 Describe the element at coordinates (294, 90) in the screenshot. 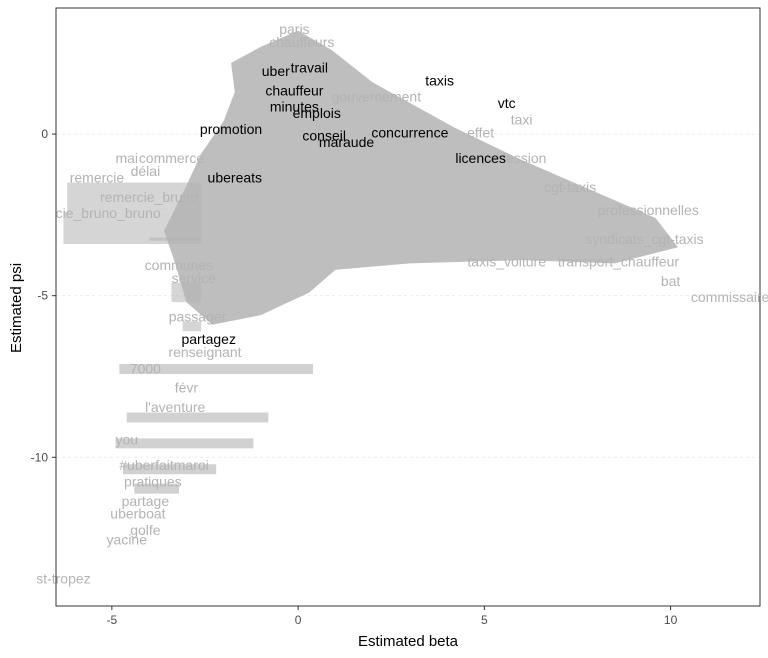

I see `highlighted-word-label: chauffeur` at that location.